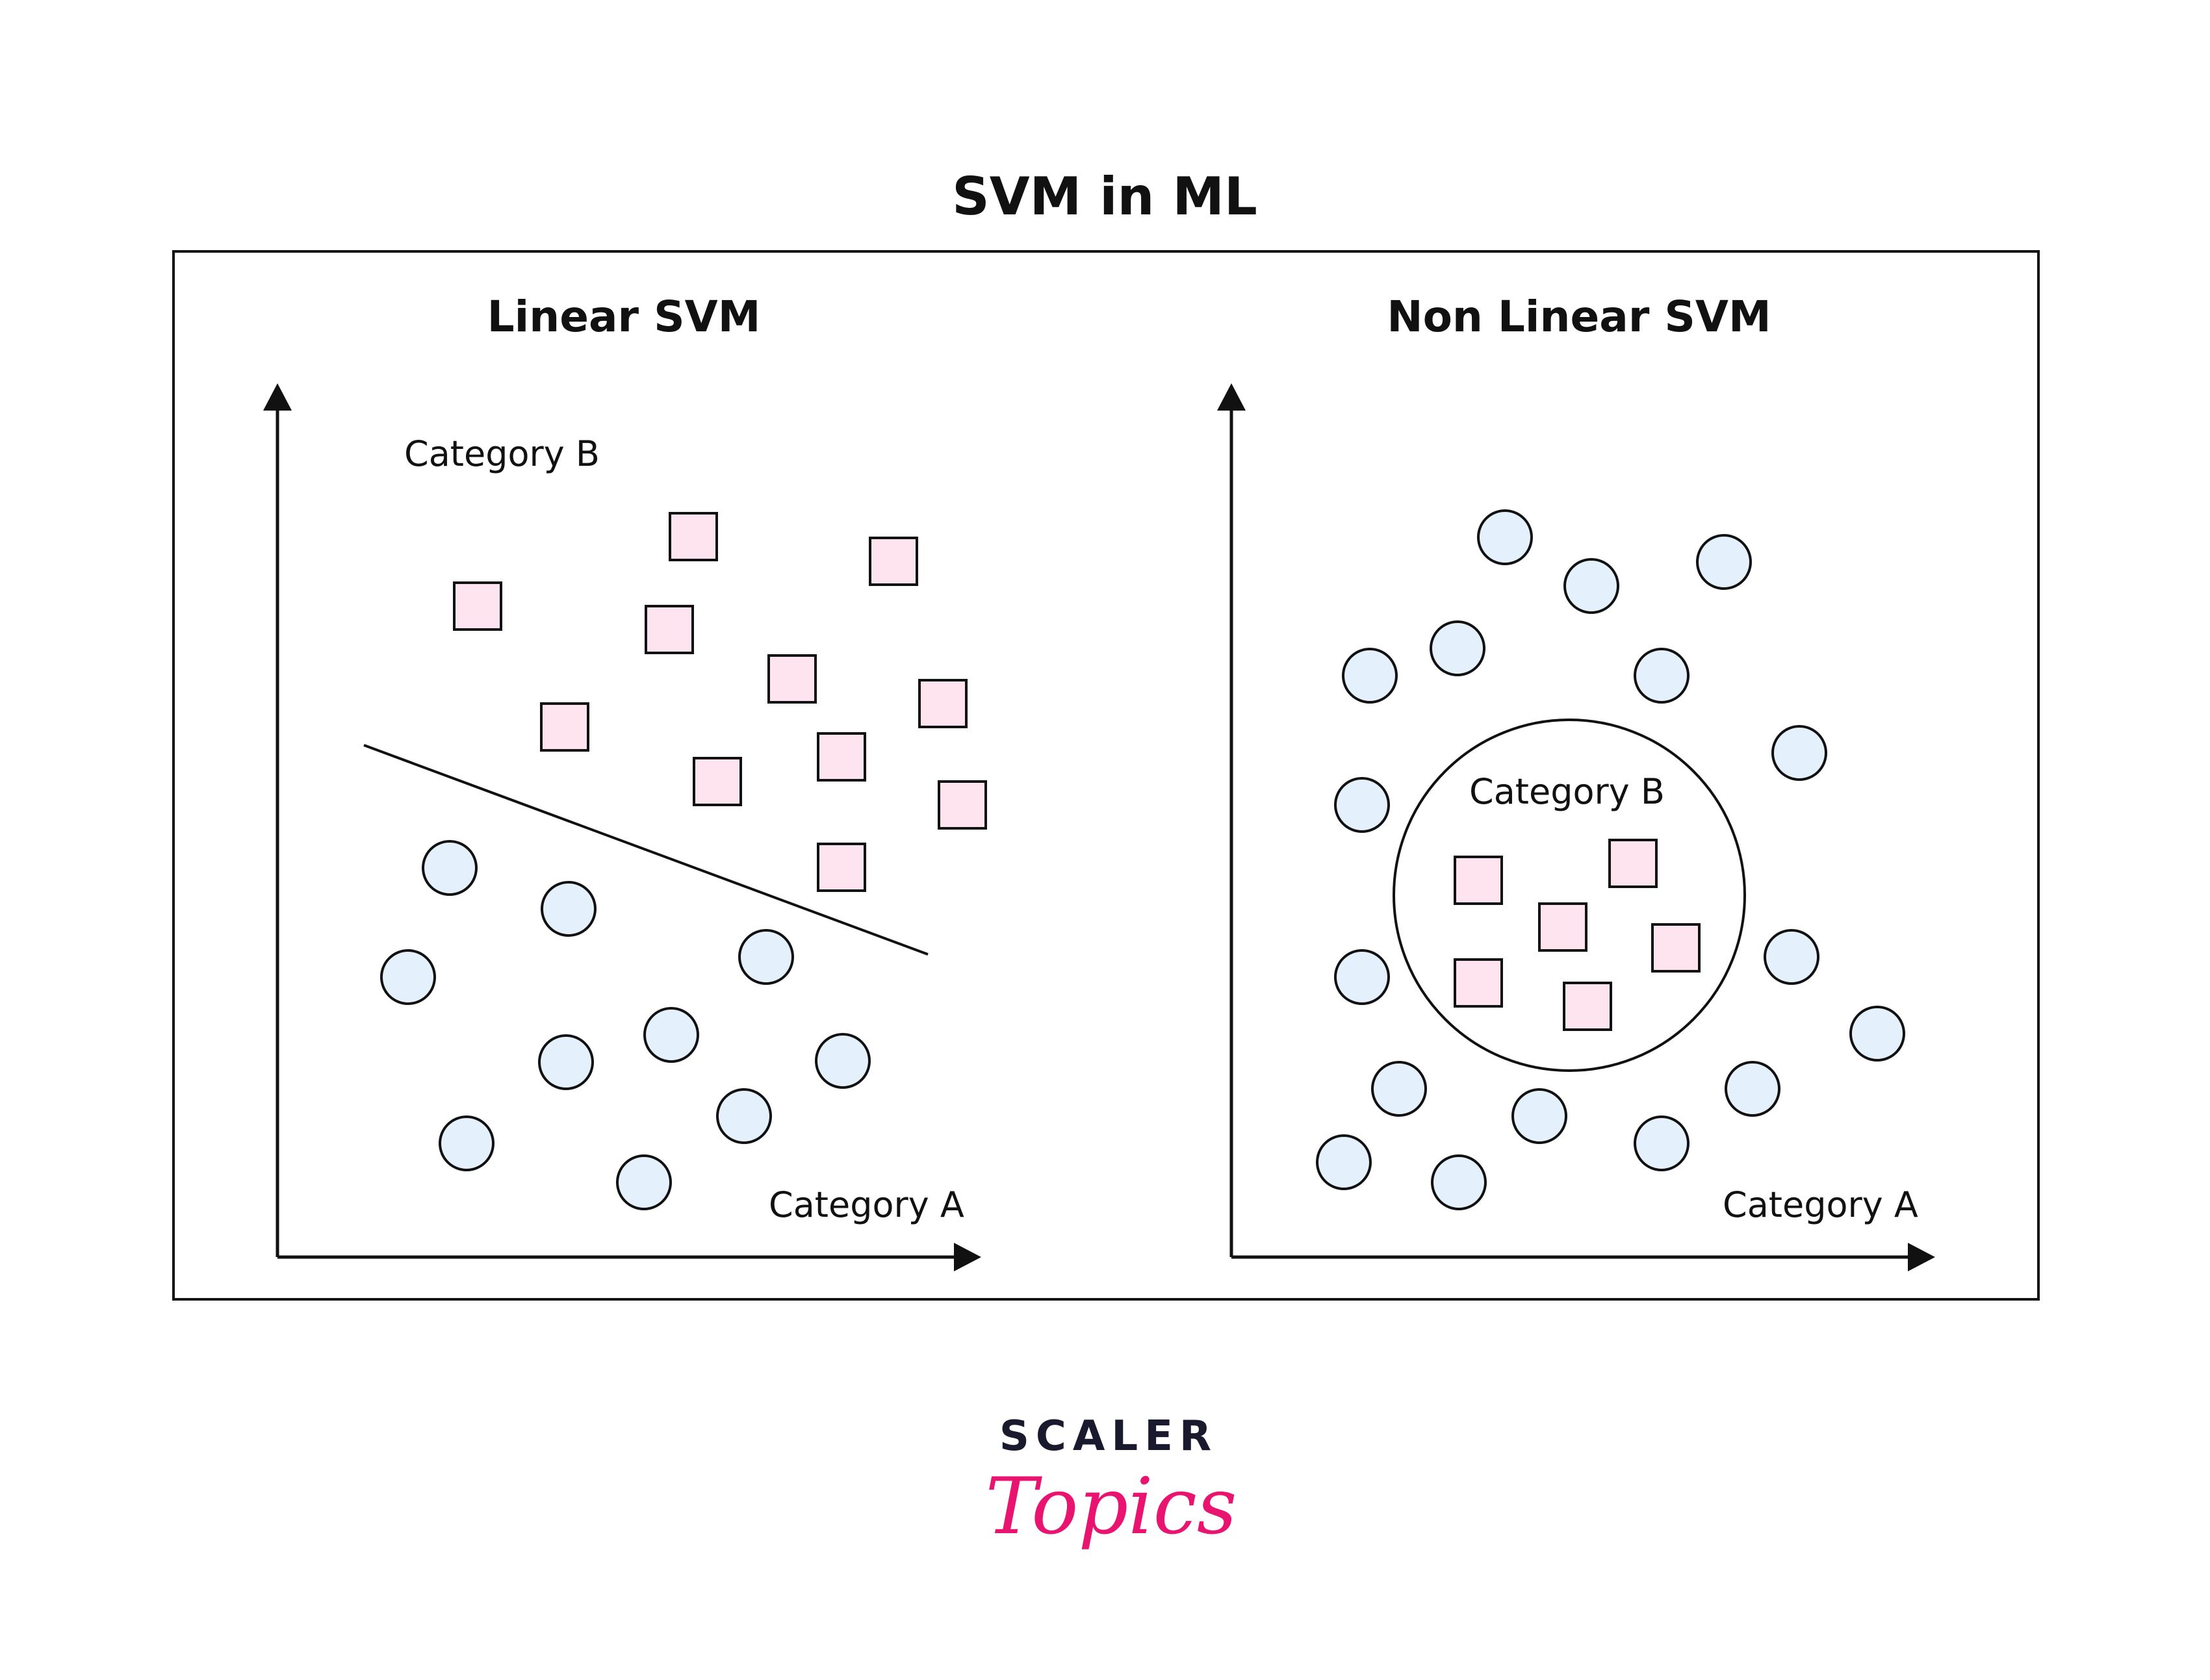  Describe the element at coordinates (967, 1257) in the screenshot. I see `linear-x-axis-arrowhead` at that location.